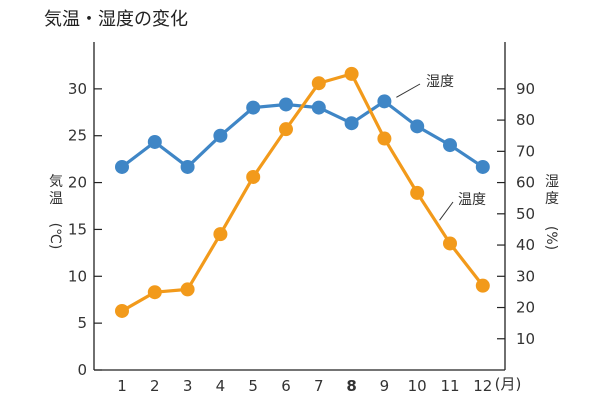 The height and width of the screenshot is (400, 601). I want to click on y-right-tick-label: 30, so click(525, 276).